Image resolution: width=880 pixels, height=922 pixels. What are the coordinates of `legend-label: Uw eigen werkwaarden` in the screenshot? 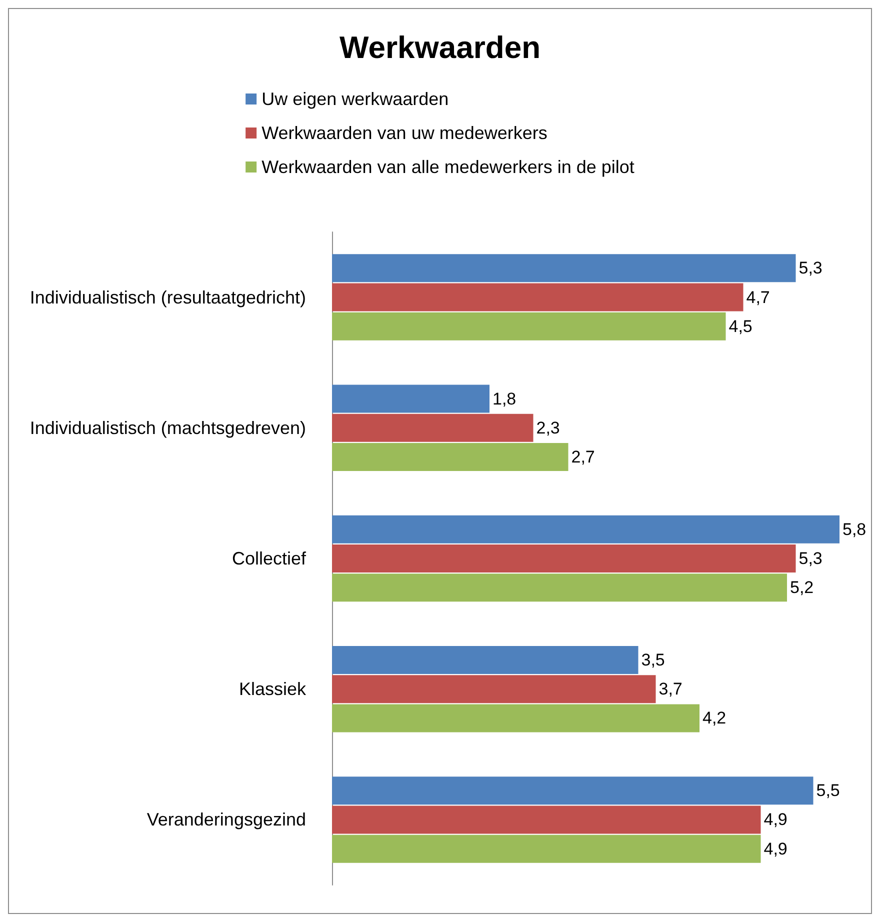 It's located at (355, 99).